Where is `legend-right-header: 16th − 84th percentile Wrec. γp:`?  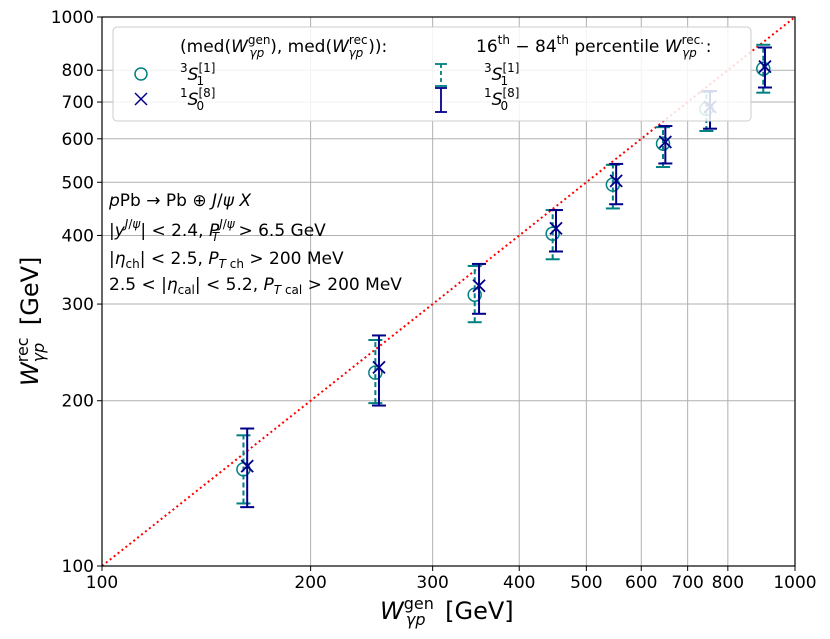
legend-right-header: 16th − 84th percentile Wrec. γp: is located at coordinates (594, 46).